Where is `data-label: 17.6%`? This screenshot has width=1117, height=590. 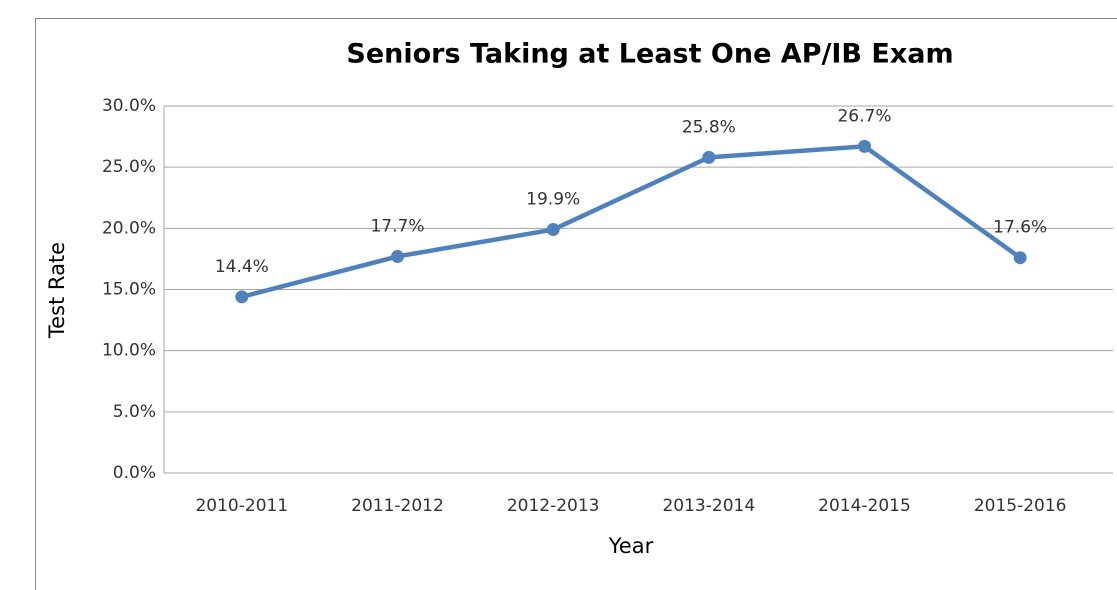 data-label: 17.6% is located at coordinates (1020, 228).